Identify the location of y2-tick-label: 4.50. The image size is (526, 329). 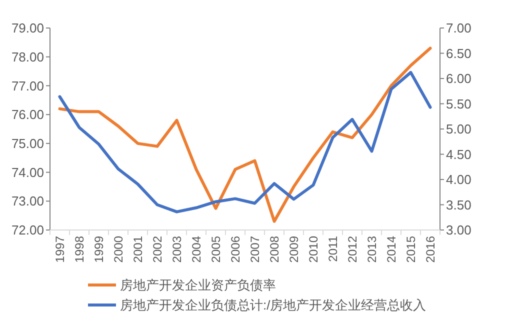
(459, 154).